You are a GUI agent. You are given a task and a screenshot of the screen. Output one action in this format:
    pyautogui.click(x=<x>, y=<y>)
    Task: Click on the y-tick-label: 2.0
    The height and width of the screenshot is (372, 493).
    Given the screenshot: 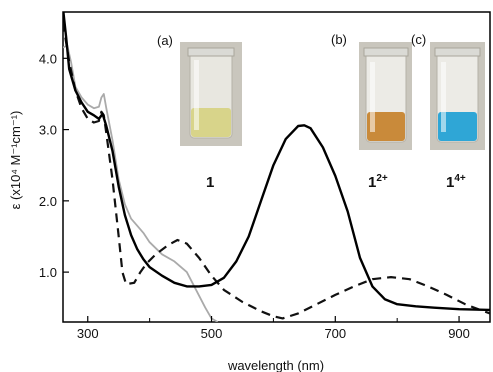 What is the action you would take?
    pyautogui.click(x=48, y=201)
    